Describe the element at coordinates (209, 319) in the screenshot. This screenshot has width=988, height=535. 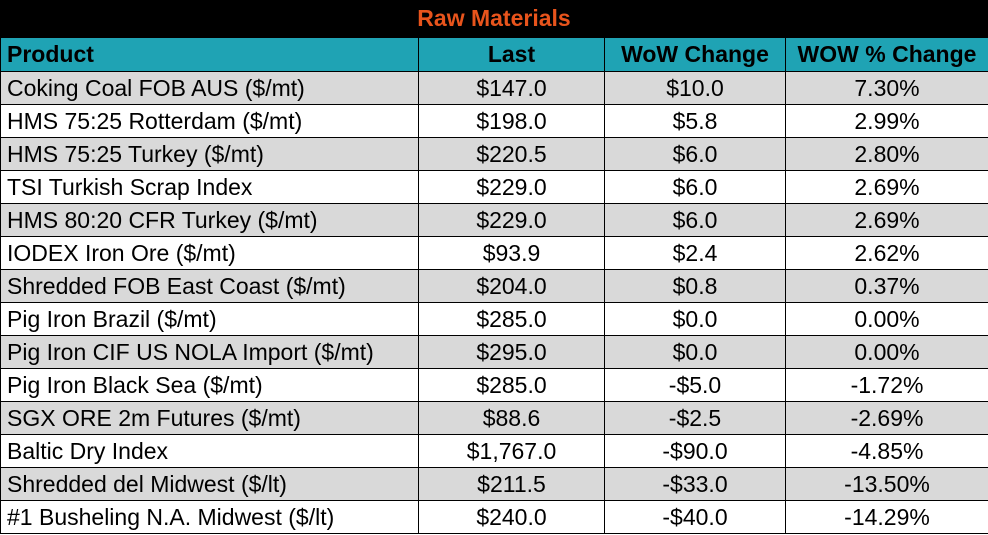
I see `product-cell: Pig Iron Brazil ($/mt)` at that location.